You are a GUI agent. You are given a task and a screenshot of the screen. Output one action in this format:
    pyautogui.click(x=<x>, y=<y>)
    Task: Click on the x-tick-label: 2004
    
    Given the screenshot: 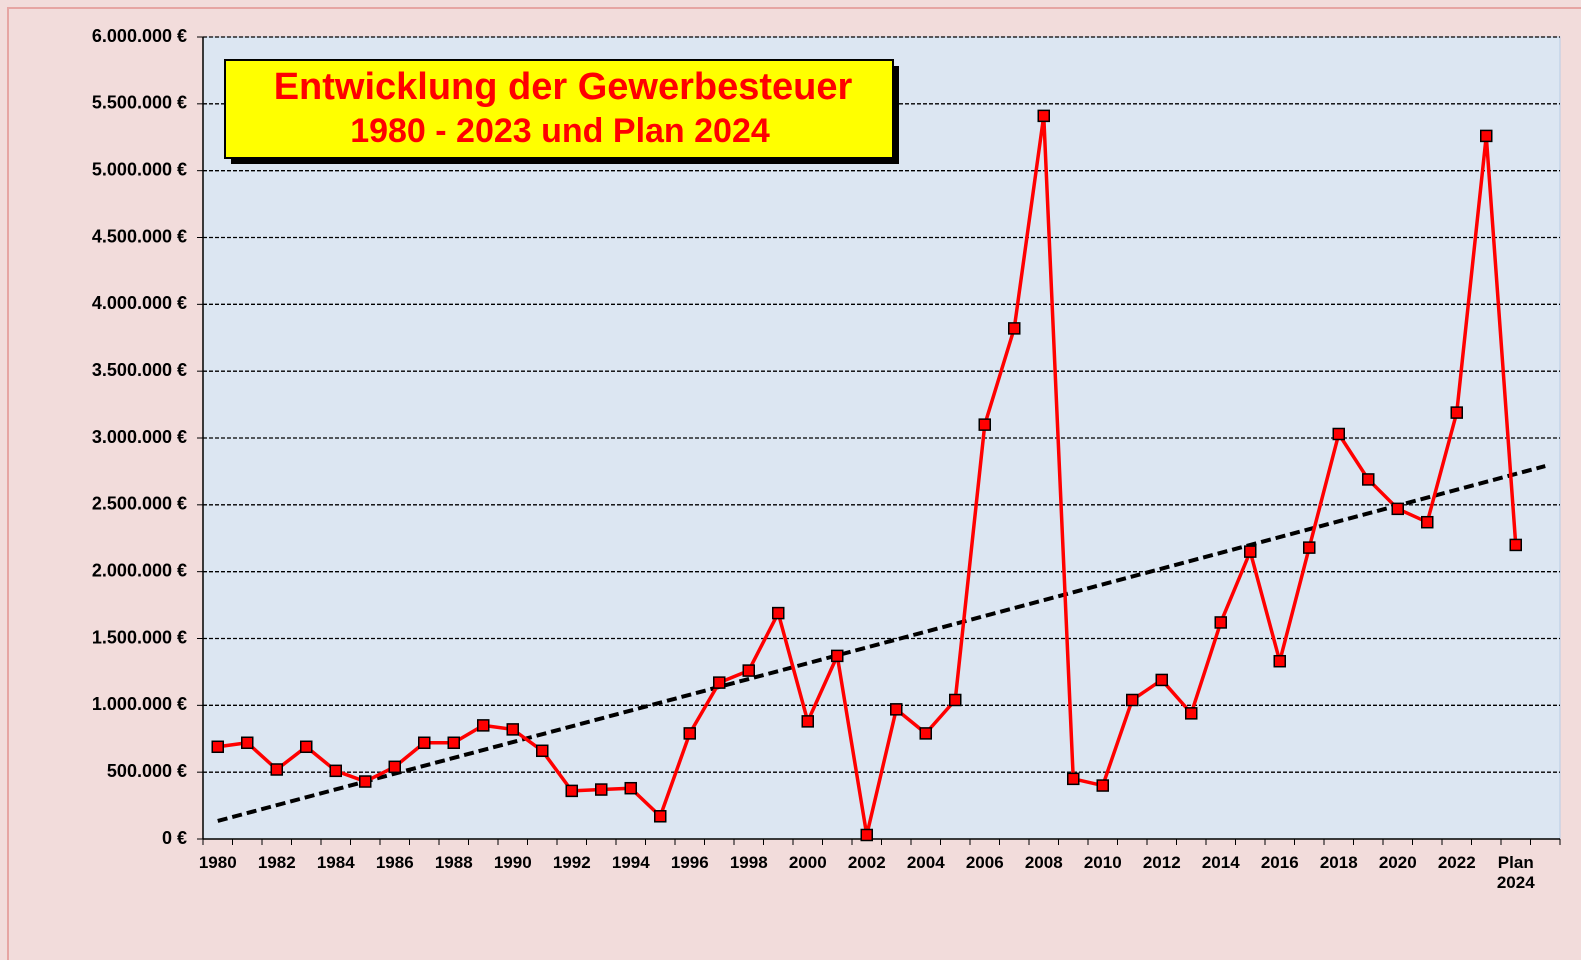 What is the action you would take?
    pyautogui.click(x=925, y=862)
    